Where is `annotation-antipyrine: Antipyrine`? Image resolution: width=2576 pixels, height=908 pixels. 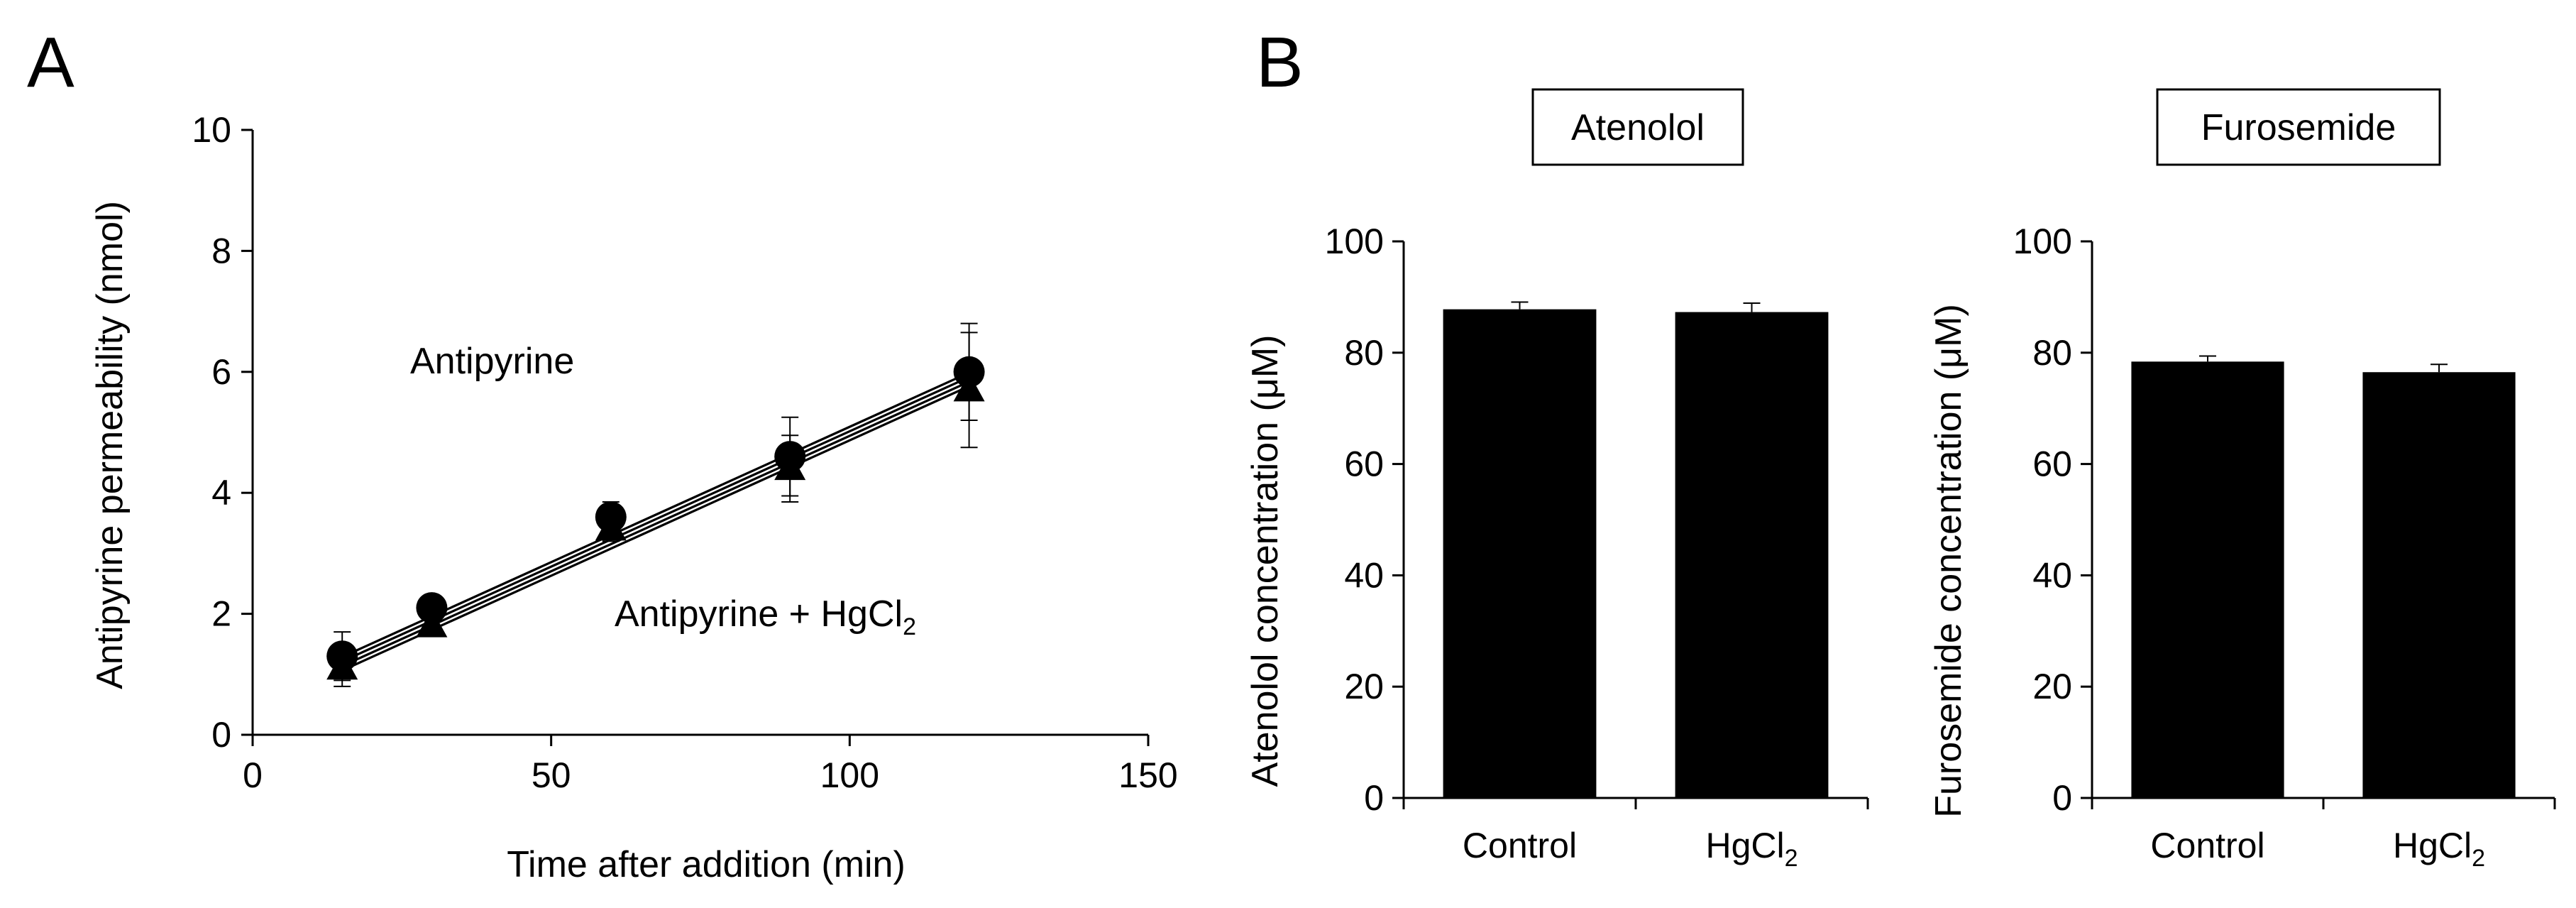 annotation-antipyrine: Antipyrine is located at coordinates (492, 361).